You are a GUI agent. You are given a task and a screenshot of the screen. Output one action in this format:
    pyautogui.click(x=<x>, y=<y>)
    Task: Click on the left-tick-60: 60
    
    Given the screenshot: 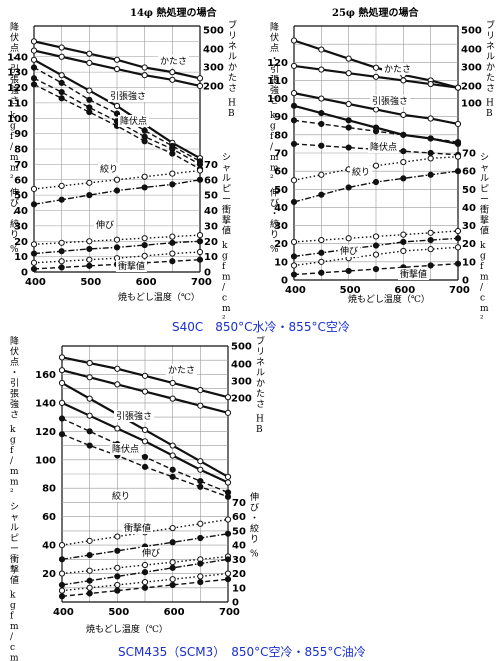 What is the action you would take?
    pyautogui.click(x=21, y=180)
    